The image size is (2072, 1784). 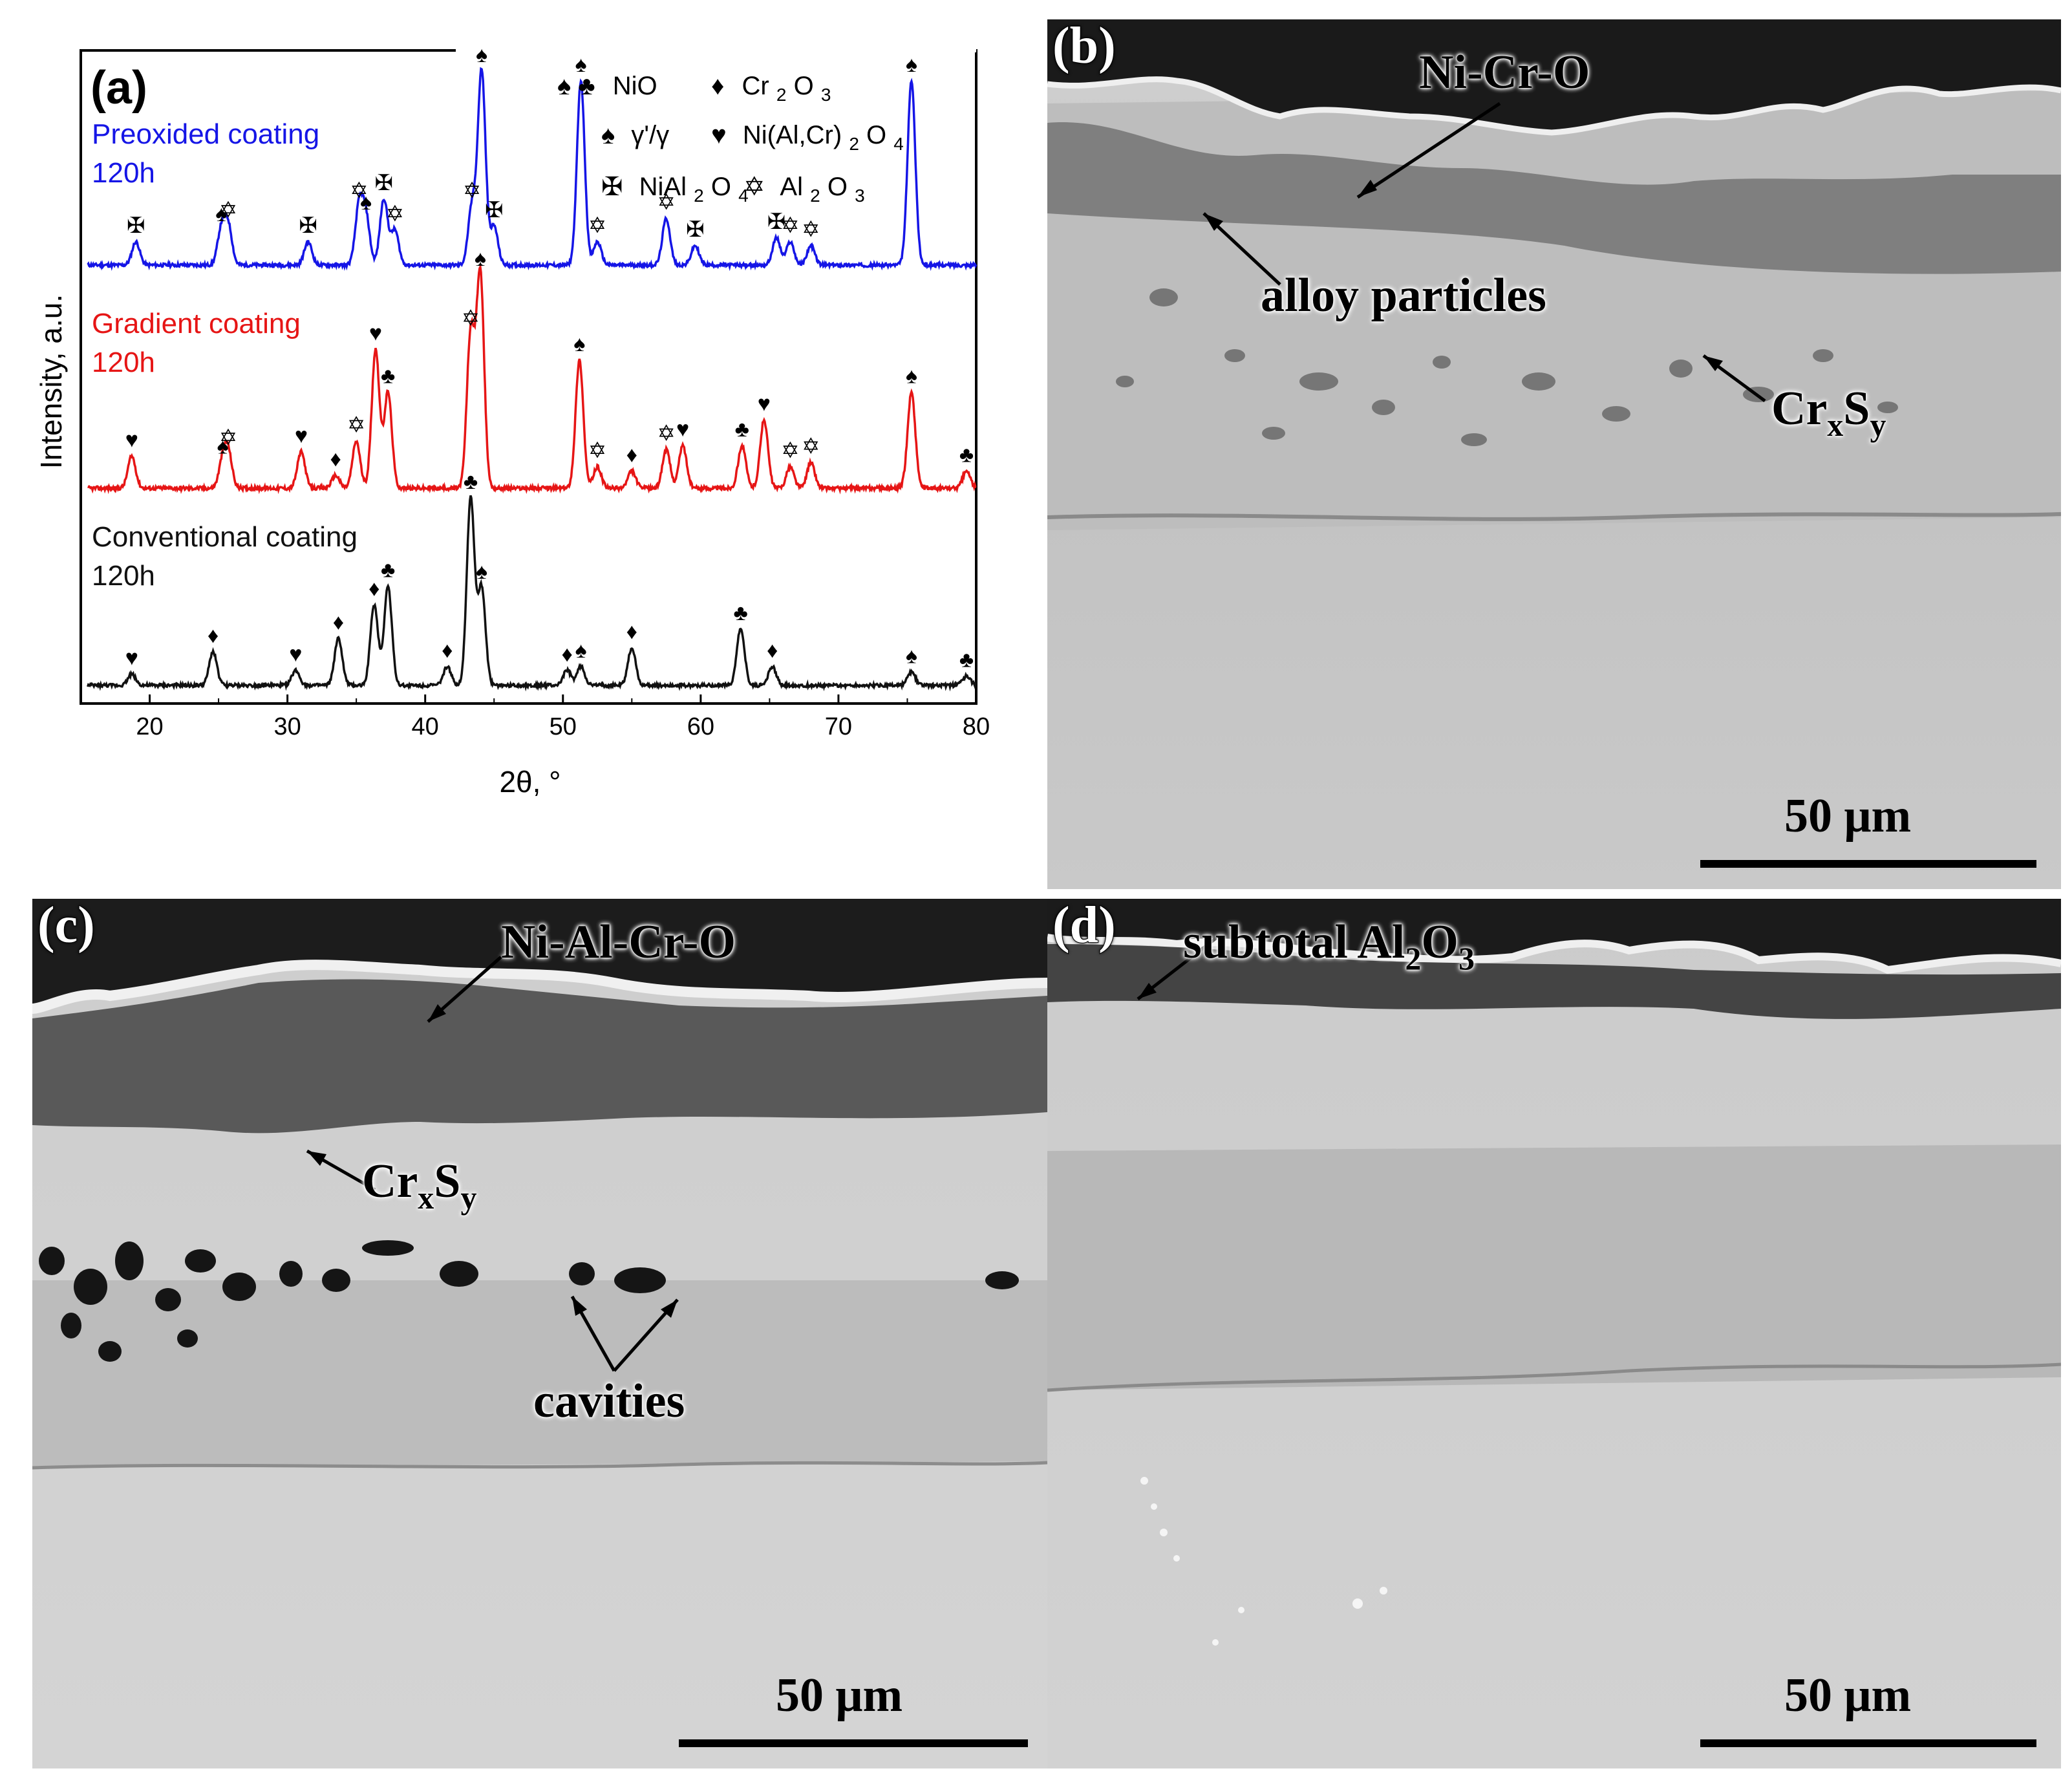 What do you see at coordinates (860, 196) in the screenshot?
I see `legend-al2o3-sub2: 3` at bounding box center [860, 196].